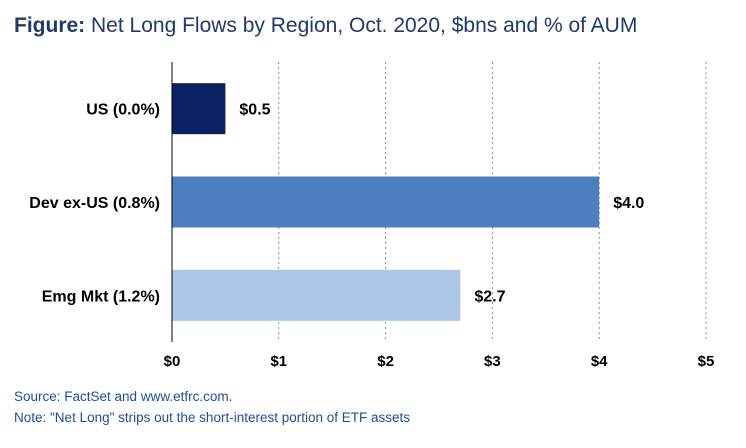 Image resolution: width=746 pixels, height=448 pixels. Describe the element at coordinates (492, 361) in the screenshot. I see `x-tick-label: $3` at that location.